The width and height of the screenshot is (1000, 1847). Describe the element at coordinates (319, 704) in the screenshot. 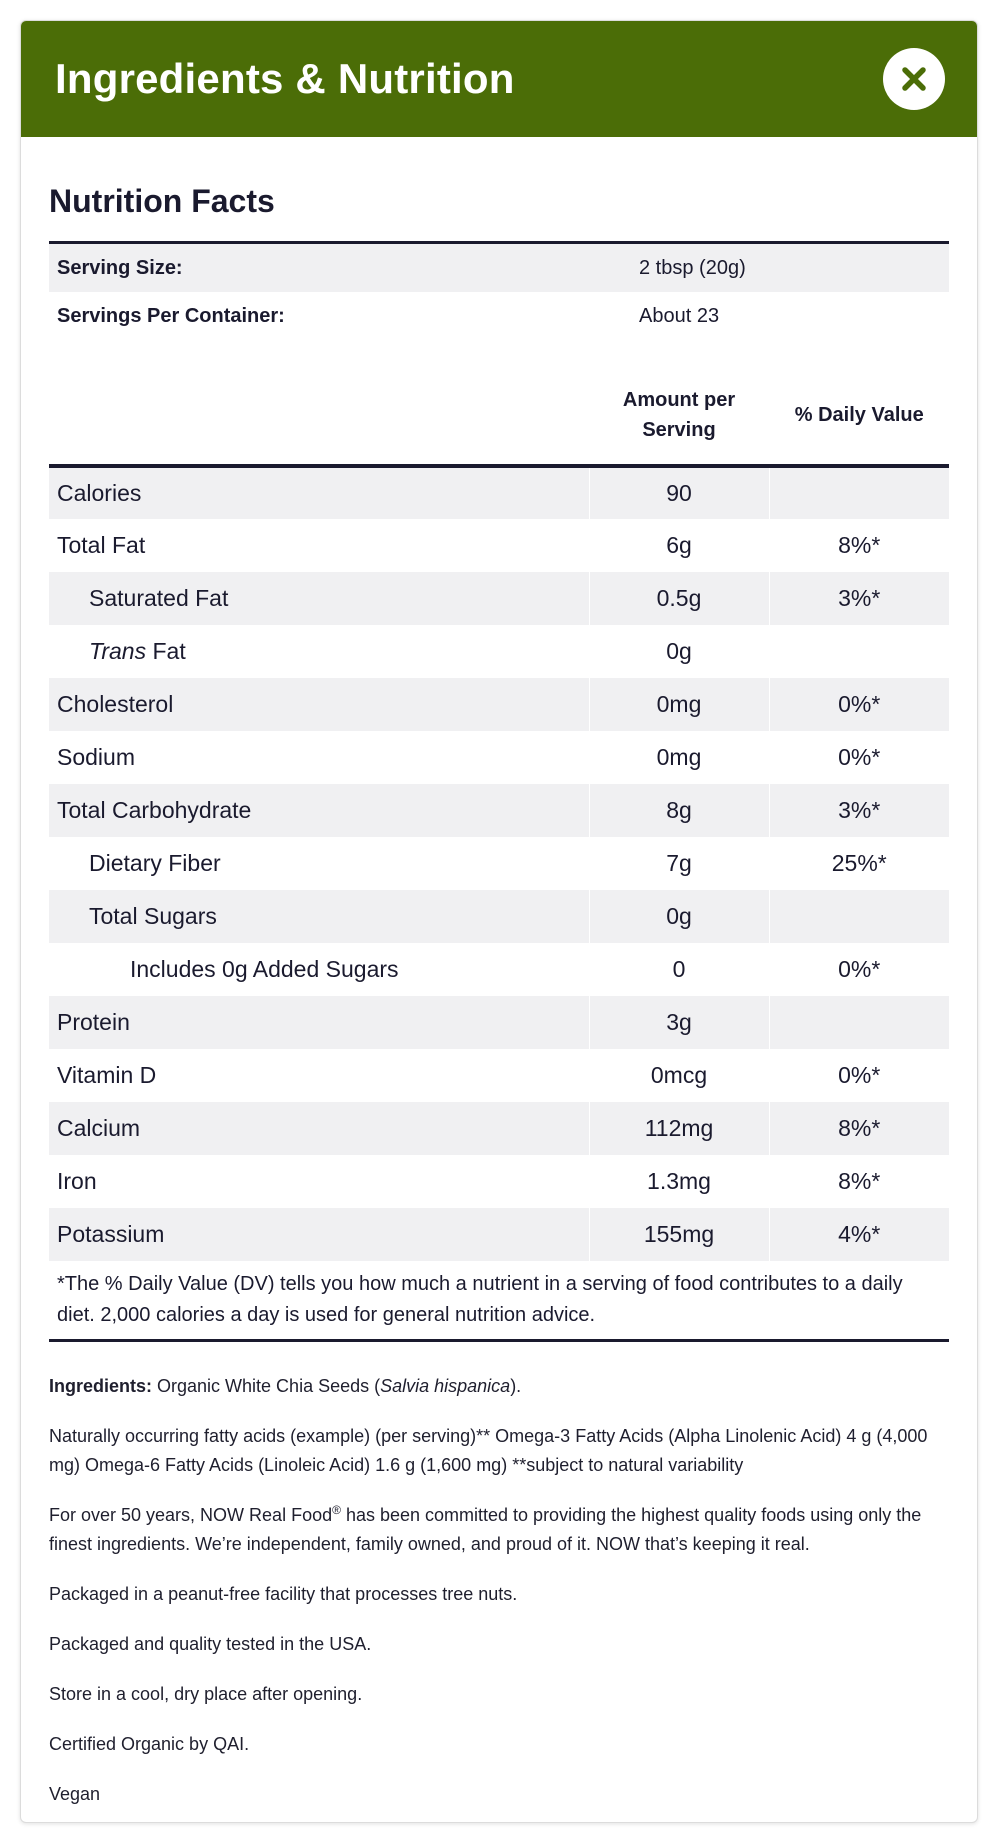

I see `nutrient-name: Cholesterol` at that location.